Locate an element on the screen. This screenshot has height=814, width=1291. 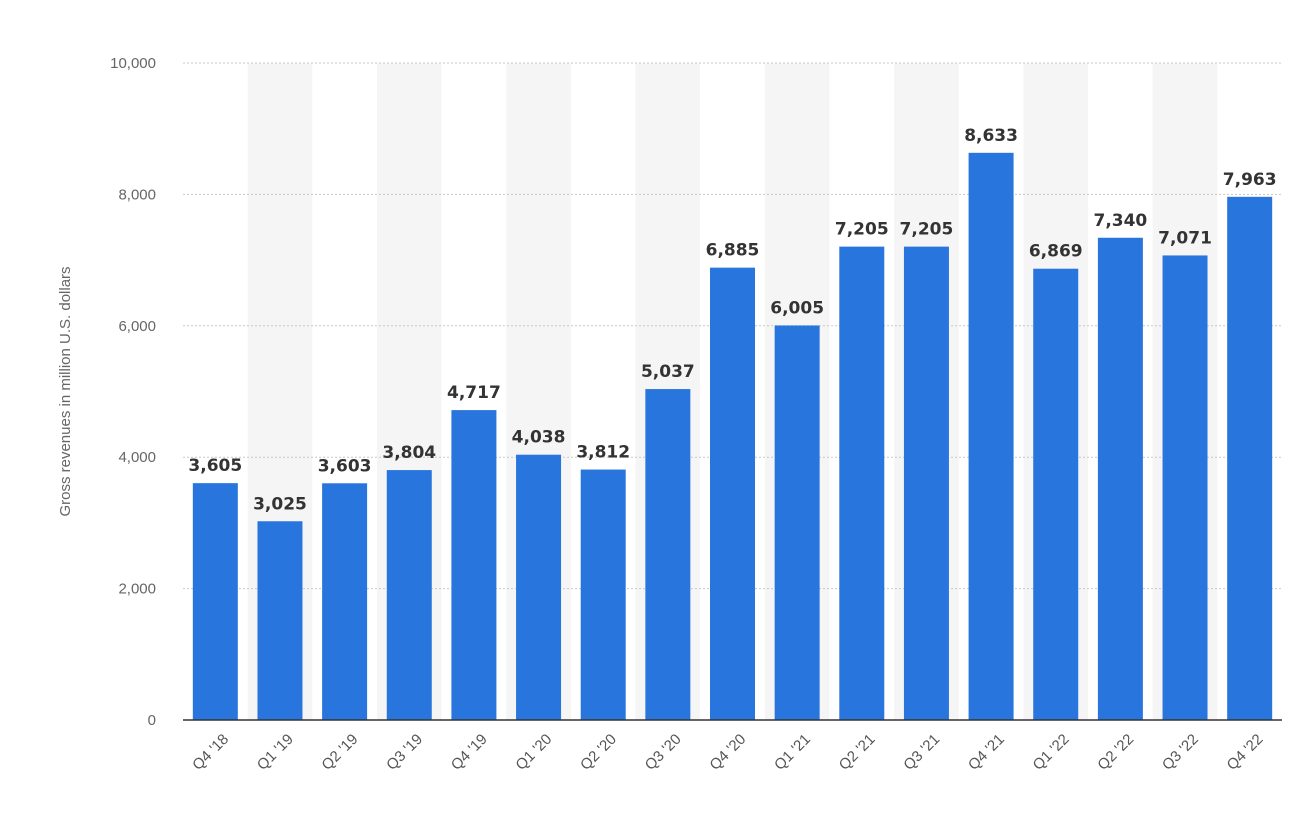
y-tick-label: 0 is located at coordinates (152, 720).